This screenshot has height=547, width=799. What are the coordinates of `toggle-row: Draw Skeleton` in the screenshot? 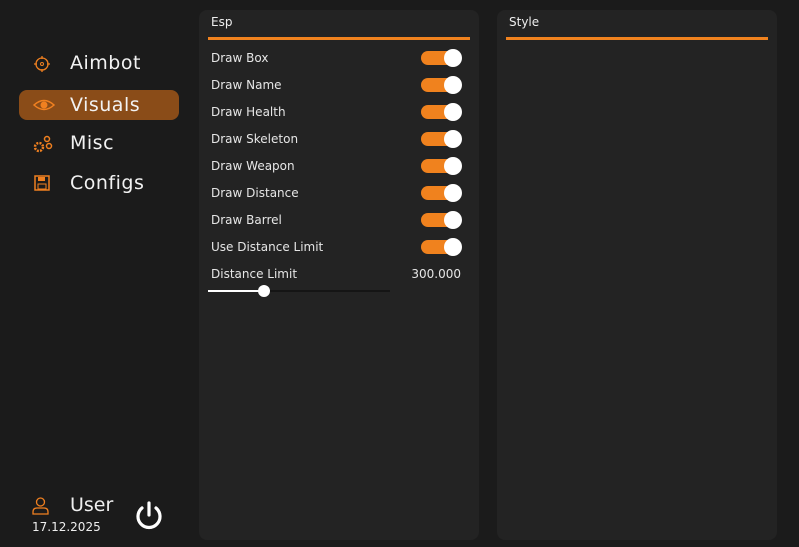 It's located at (336, 139).